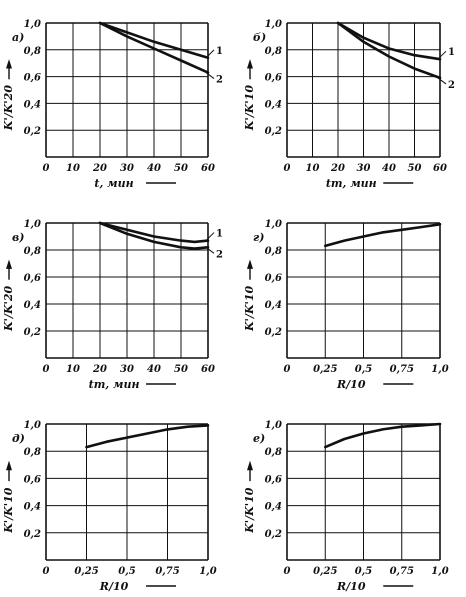 The height and width of the screenshot is (597, 466). Describe the element at coordinates (351, 183) in the screenshot. I see `x-axis-label: tm, мин` at that location.